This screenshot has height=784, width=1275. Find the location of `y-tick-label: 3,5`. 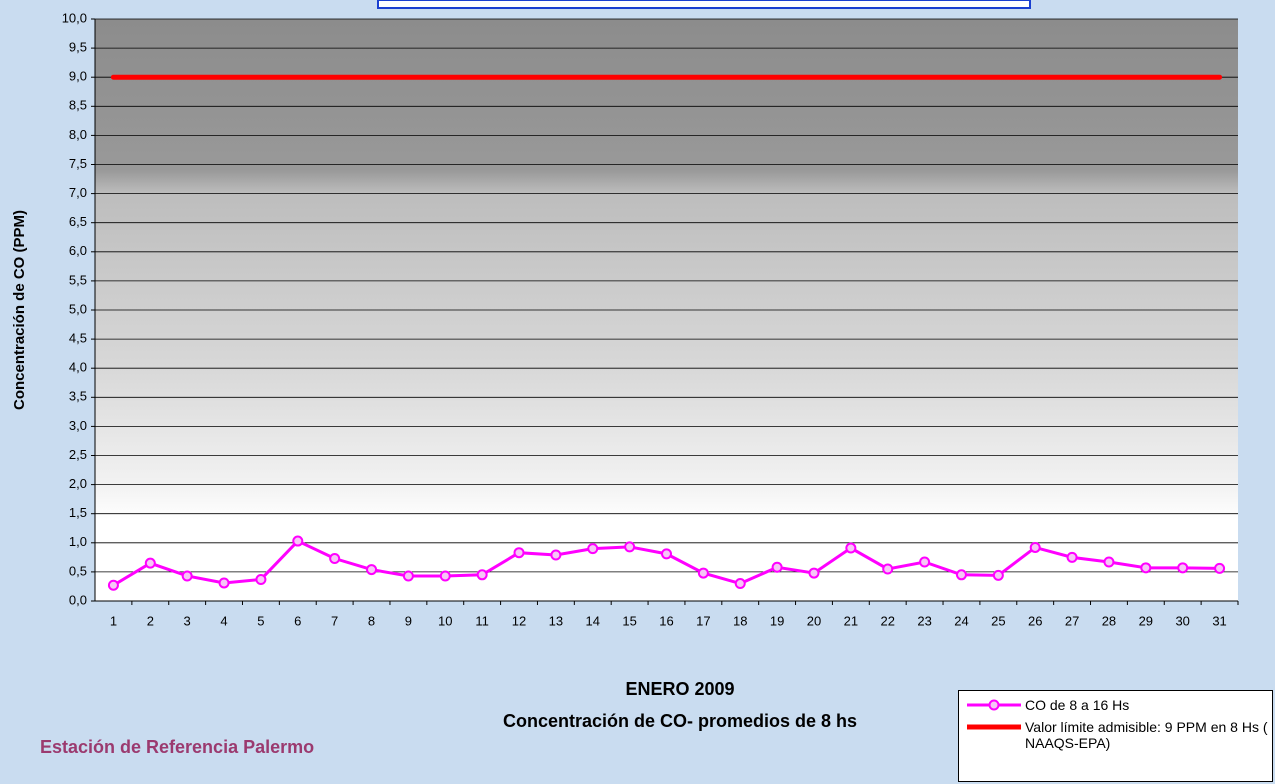

y-tick-label: 3,5 is located at coordinates (78, 396).